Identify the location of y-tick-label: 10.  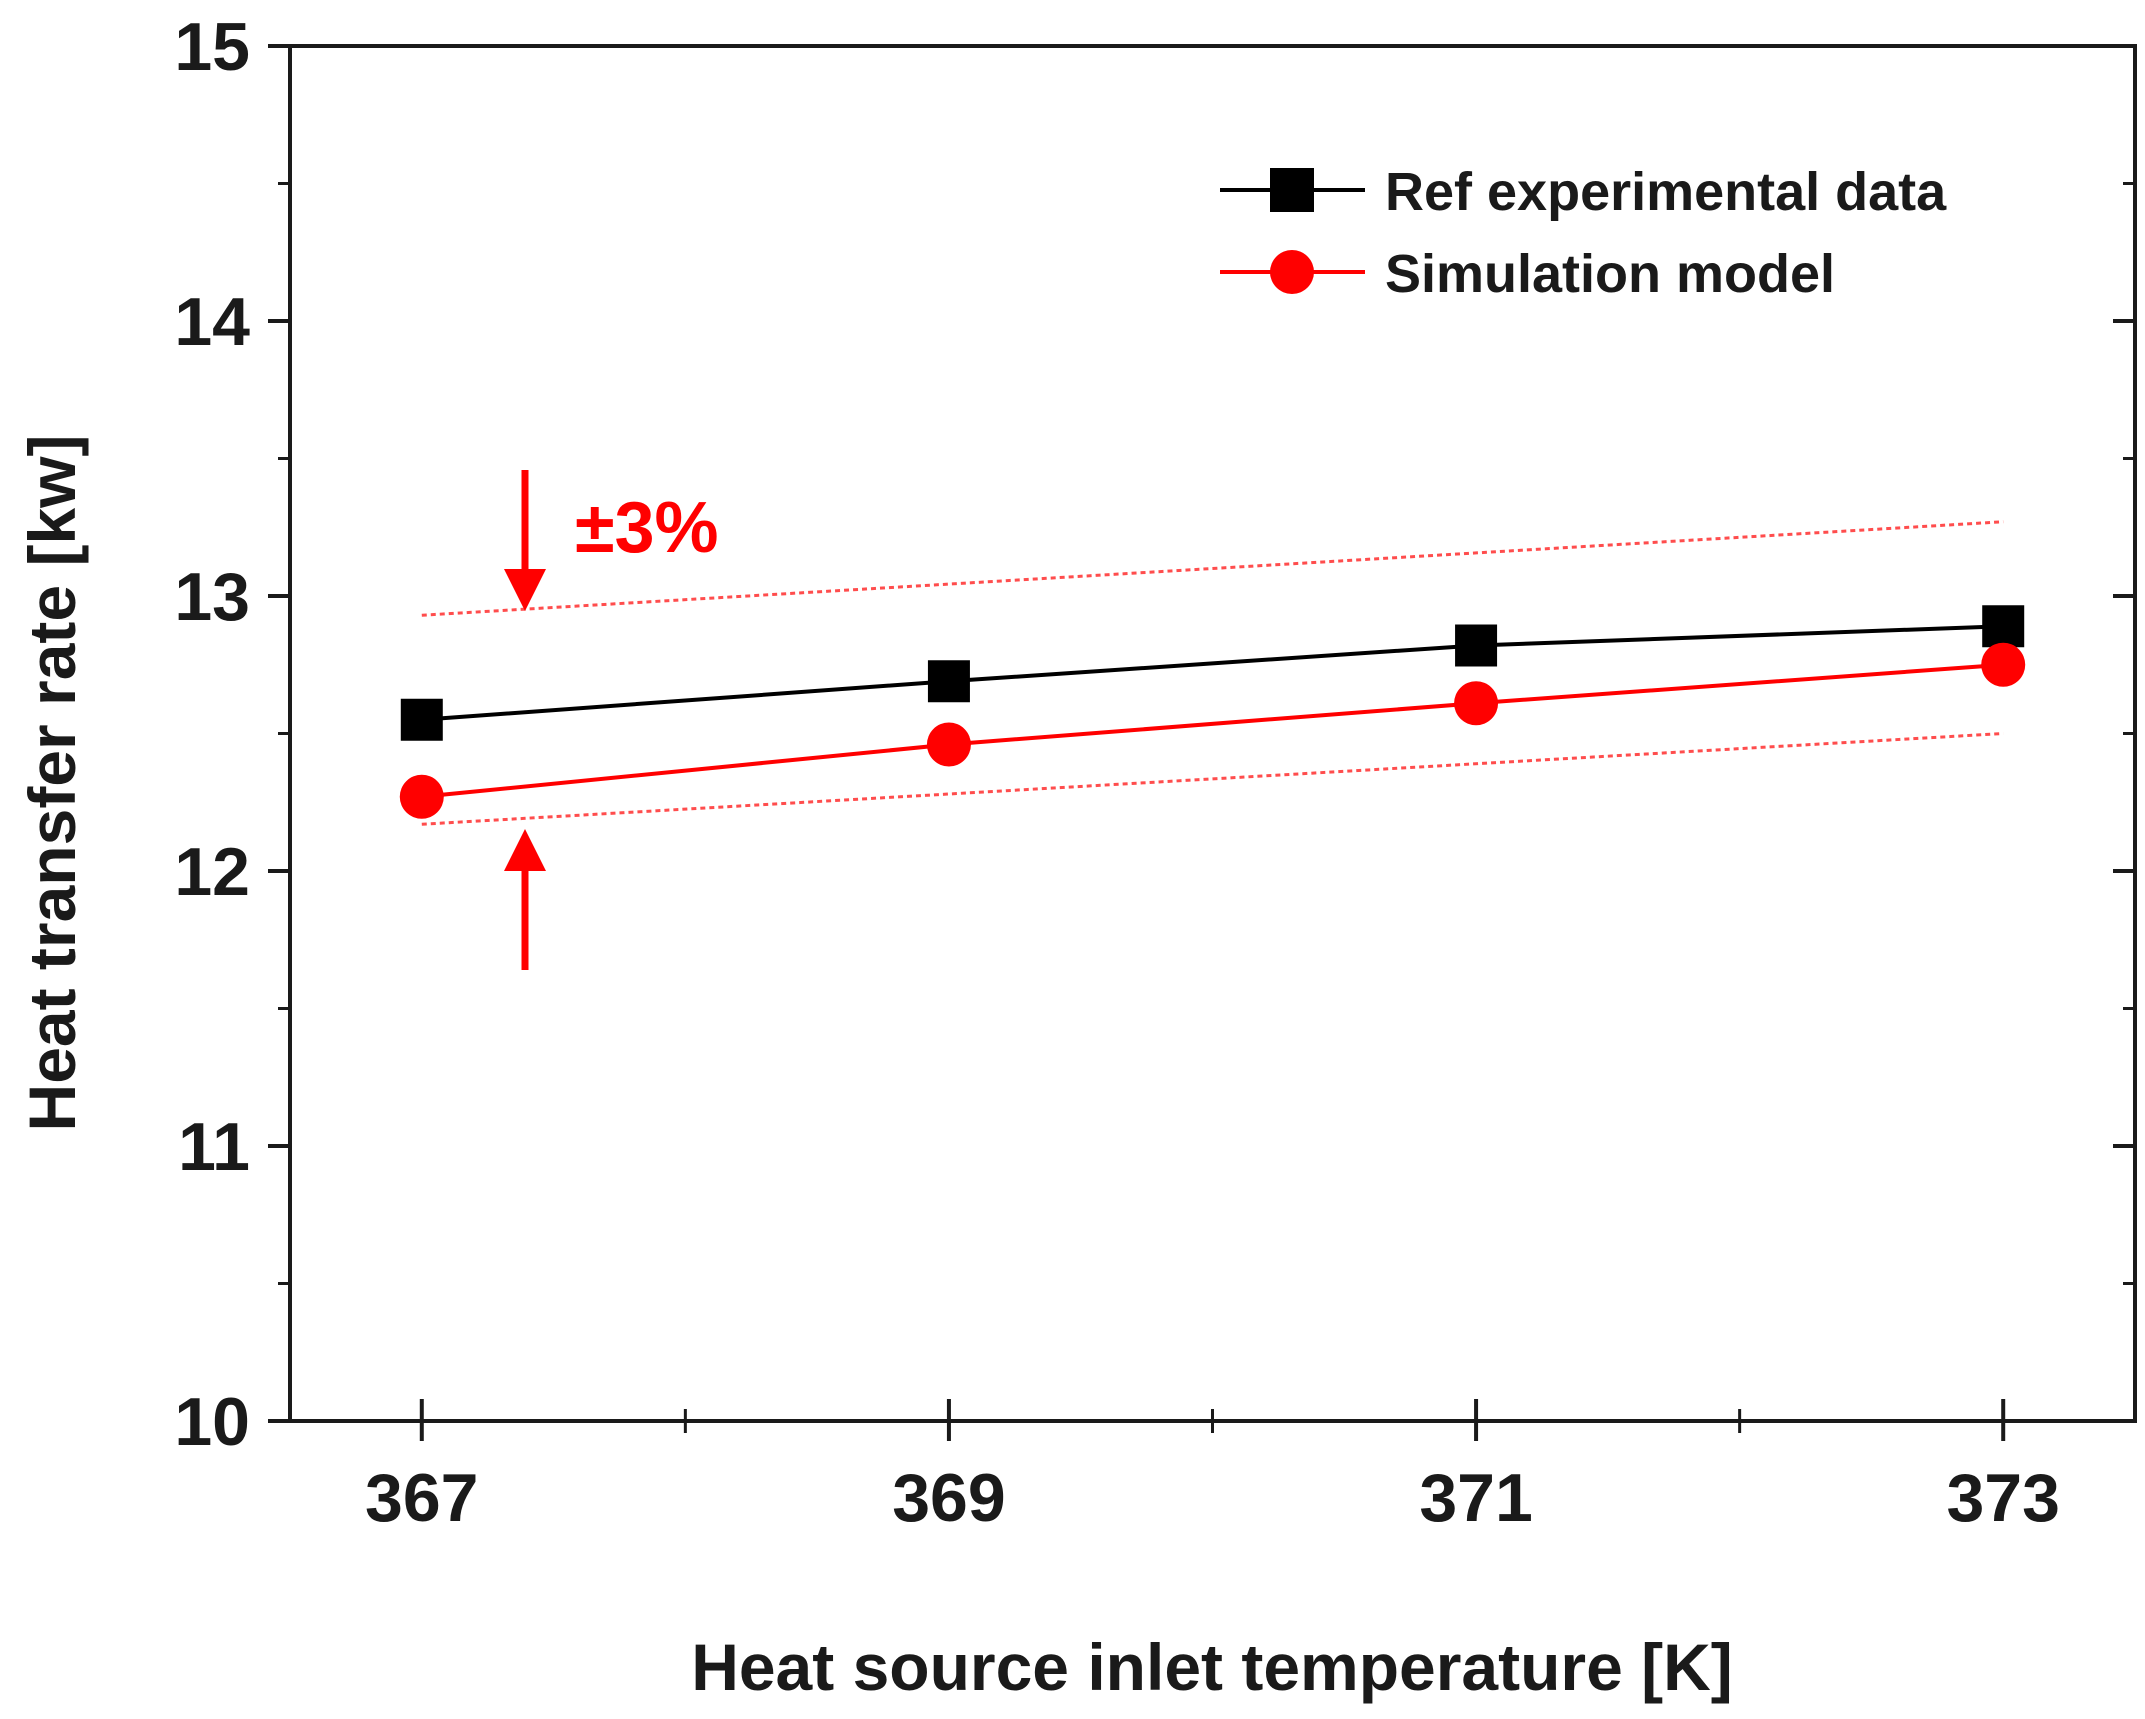
(212, 1422).